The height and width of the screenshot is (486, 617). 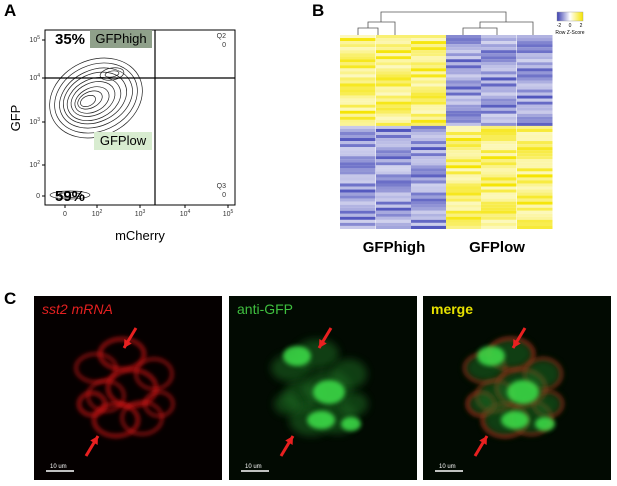 I want to click on quadrant-value: 0, so click(x=224, y=45).